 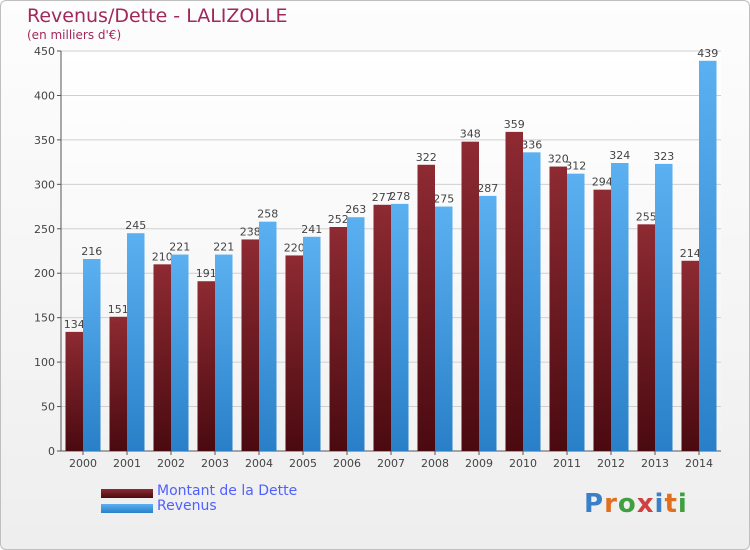 I want to click on x-tick-label: 2003, so click(x=215, y=463).